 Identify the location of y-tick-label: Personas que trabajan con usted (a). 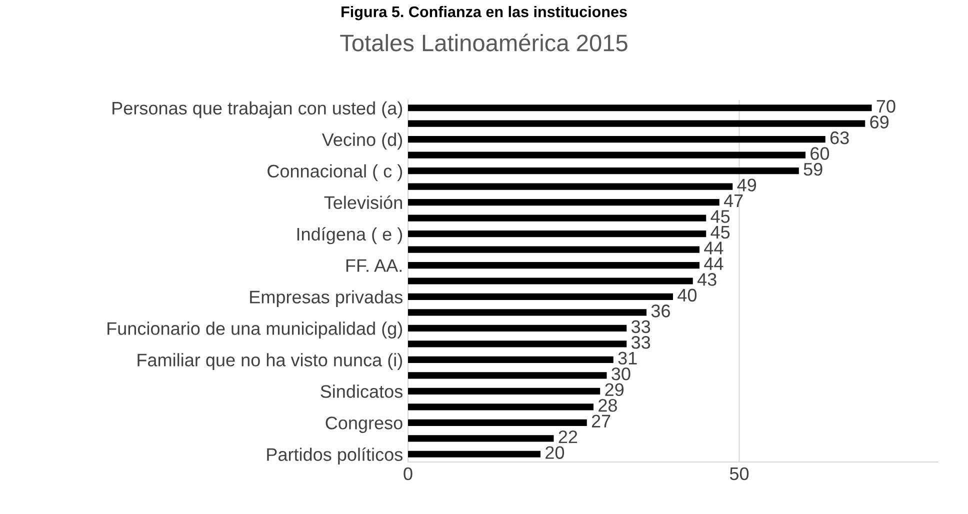
(257, 109).